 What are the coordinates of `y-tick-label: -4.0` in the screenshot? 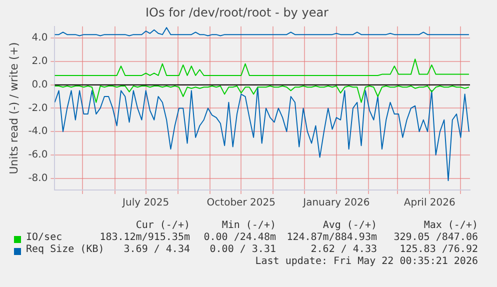 It's located at (38, 132).